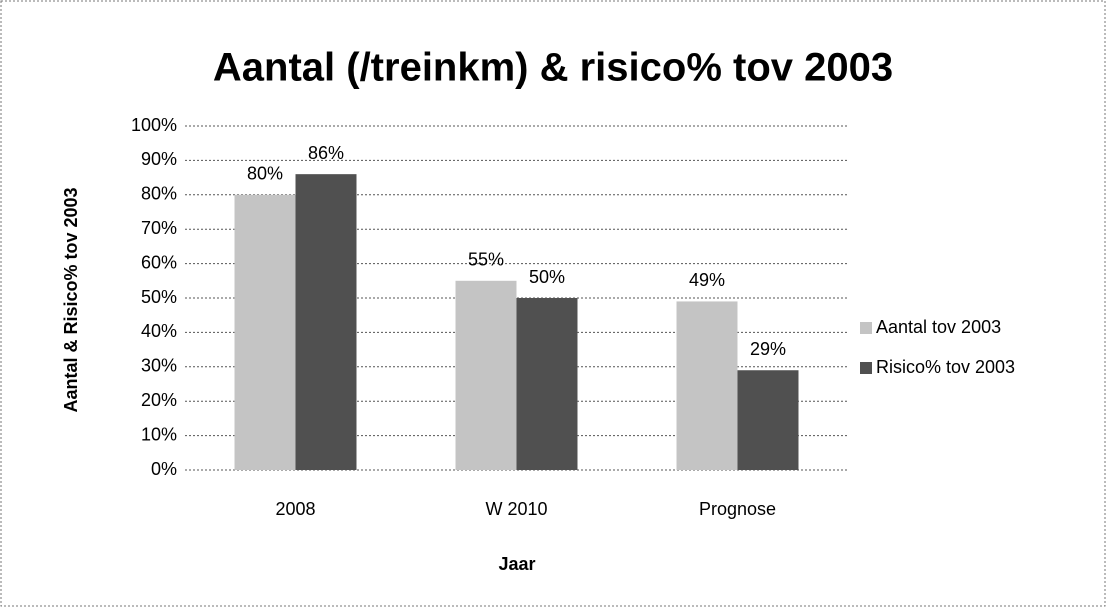  I want to click on x-tick-label: W 2010, so click(516, 509).